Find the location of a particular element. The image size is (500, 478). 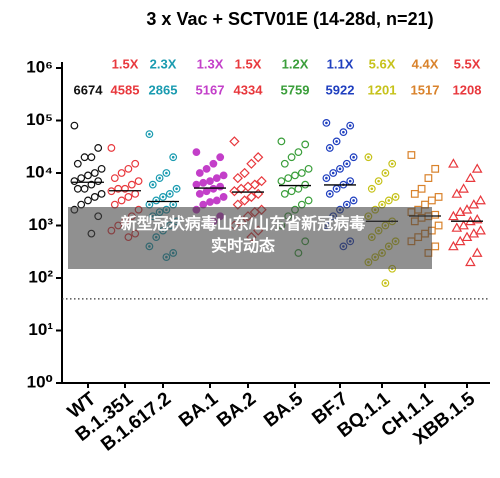

x-tick-label: BA.2 is located at coordinates (236, 409).